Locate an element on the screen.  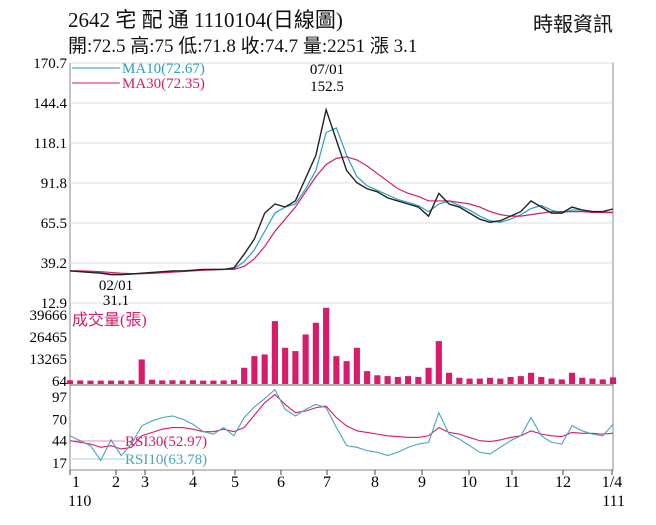
y-tick-label: 64 is located at coordinates (60, 382).